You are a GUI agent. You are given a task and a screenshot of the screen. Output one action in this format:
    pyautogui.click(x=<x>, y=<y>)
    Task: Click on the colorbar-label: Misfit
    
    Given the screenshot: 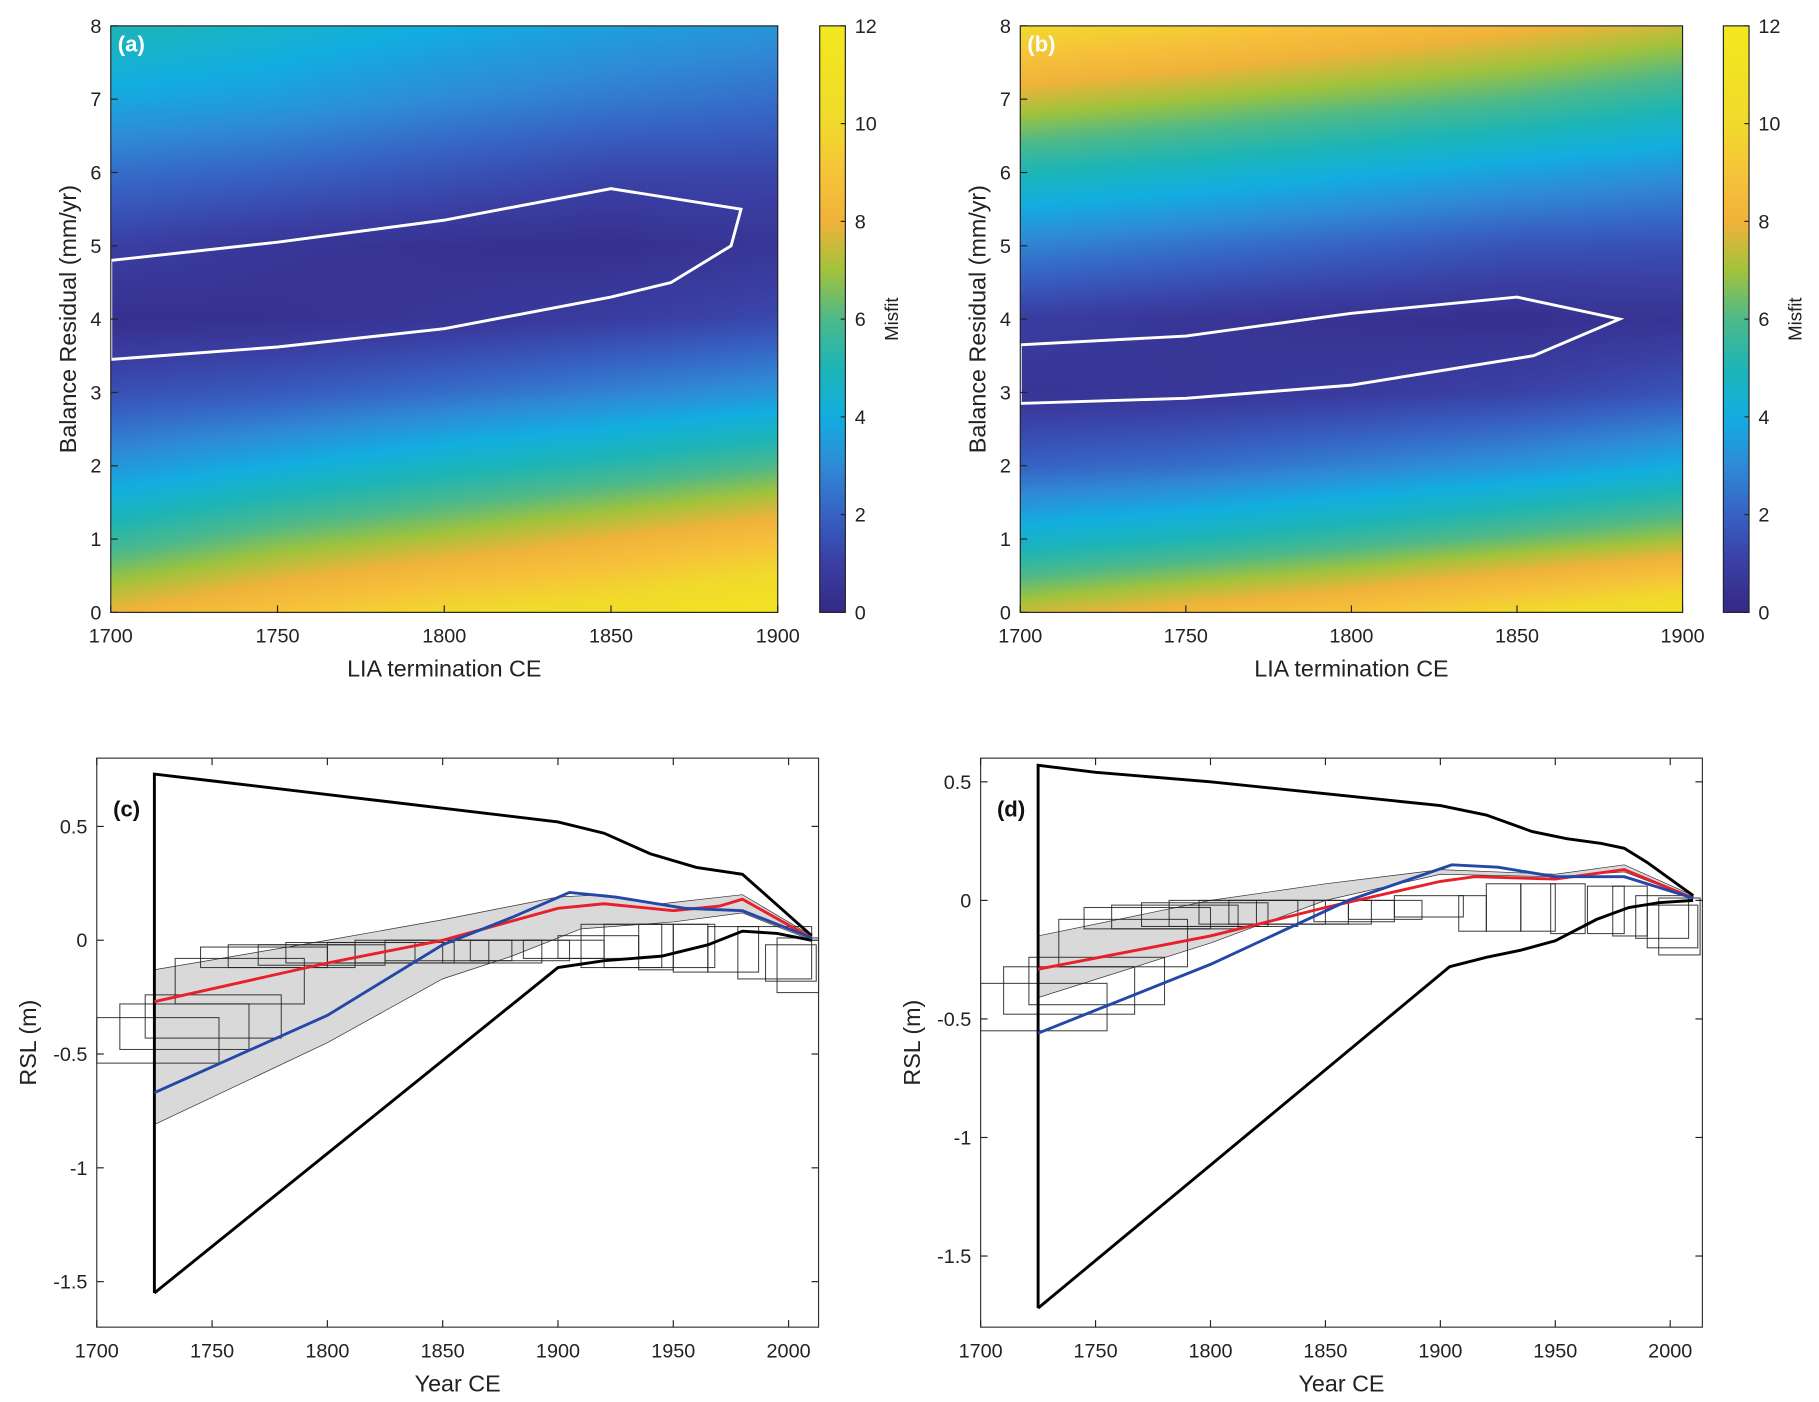 What is the action you would take?
    pyautogui.click(x=1795, y=319)
    